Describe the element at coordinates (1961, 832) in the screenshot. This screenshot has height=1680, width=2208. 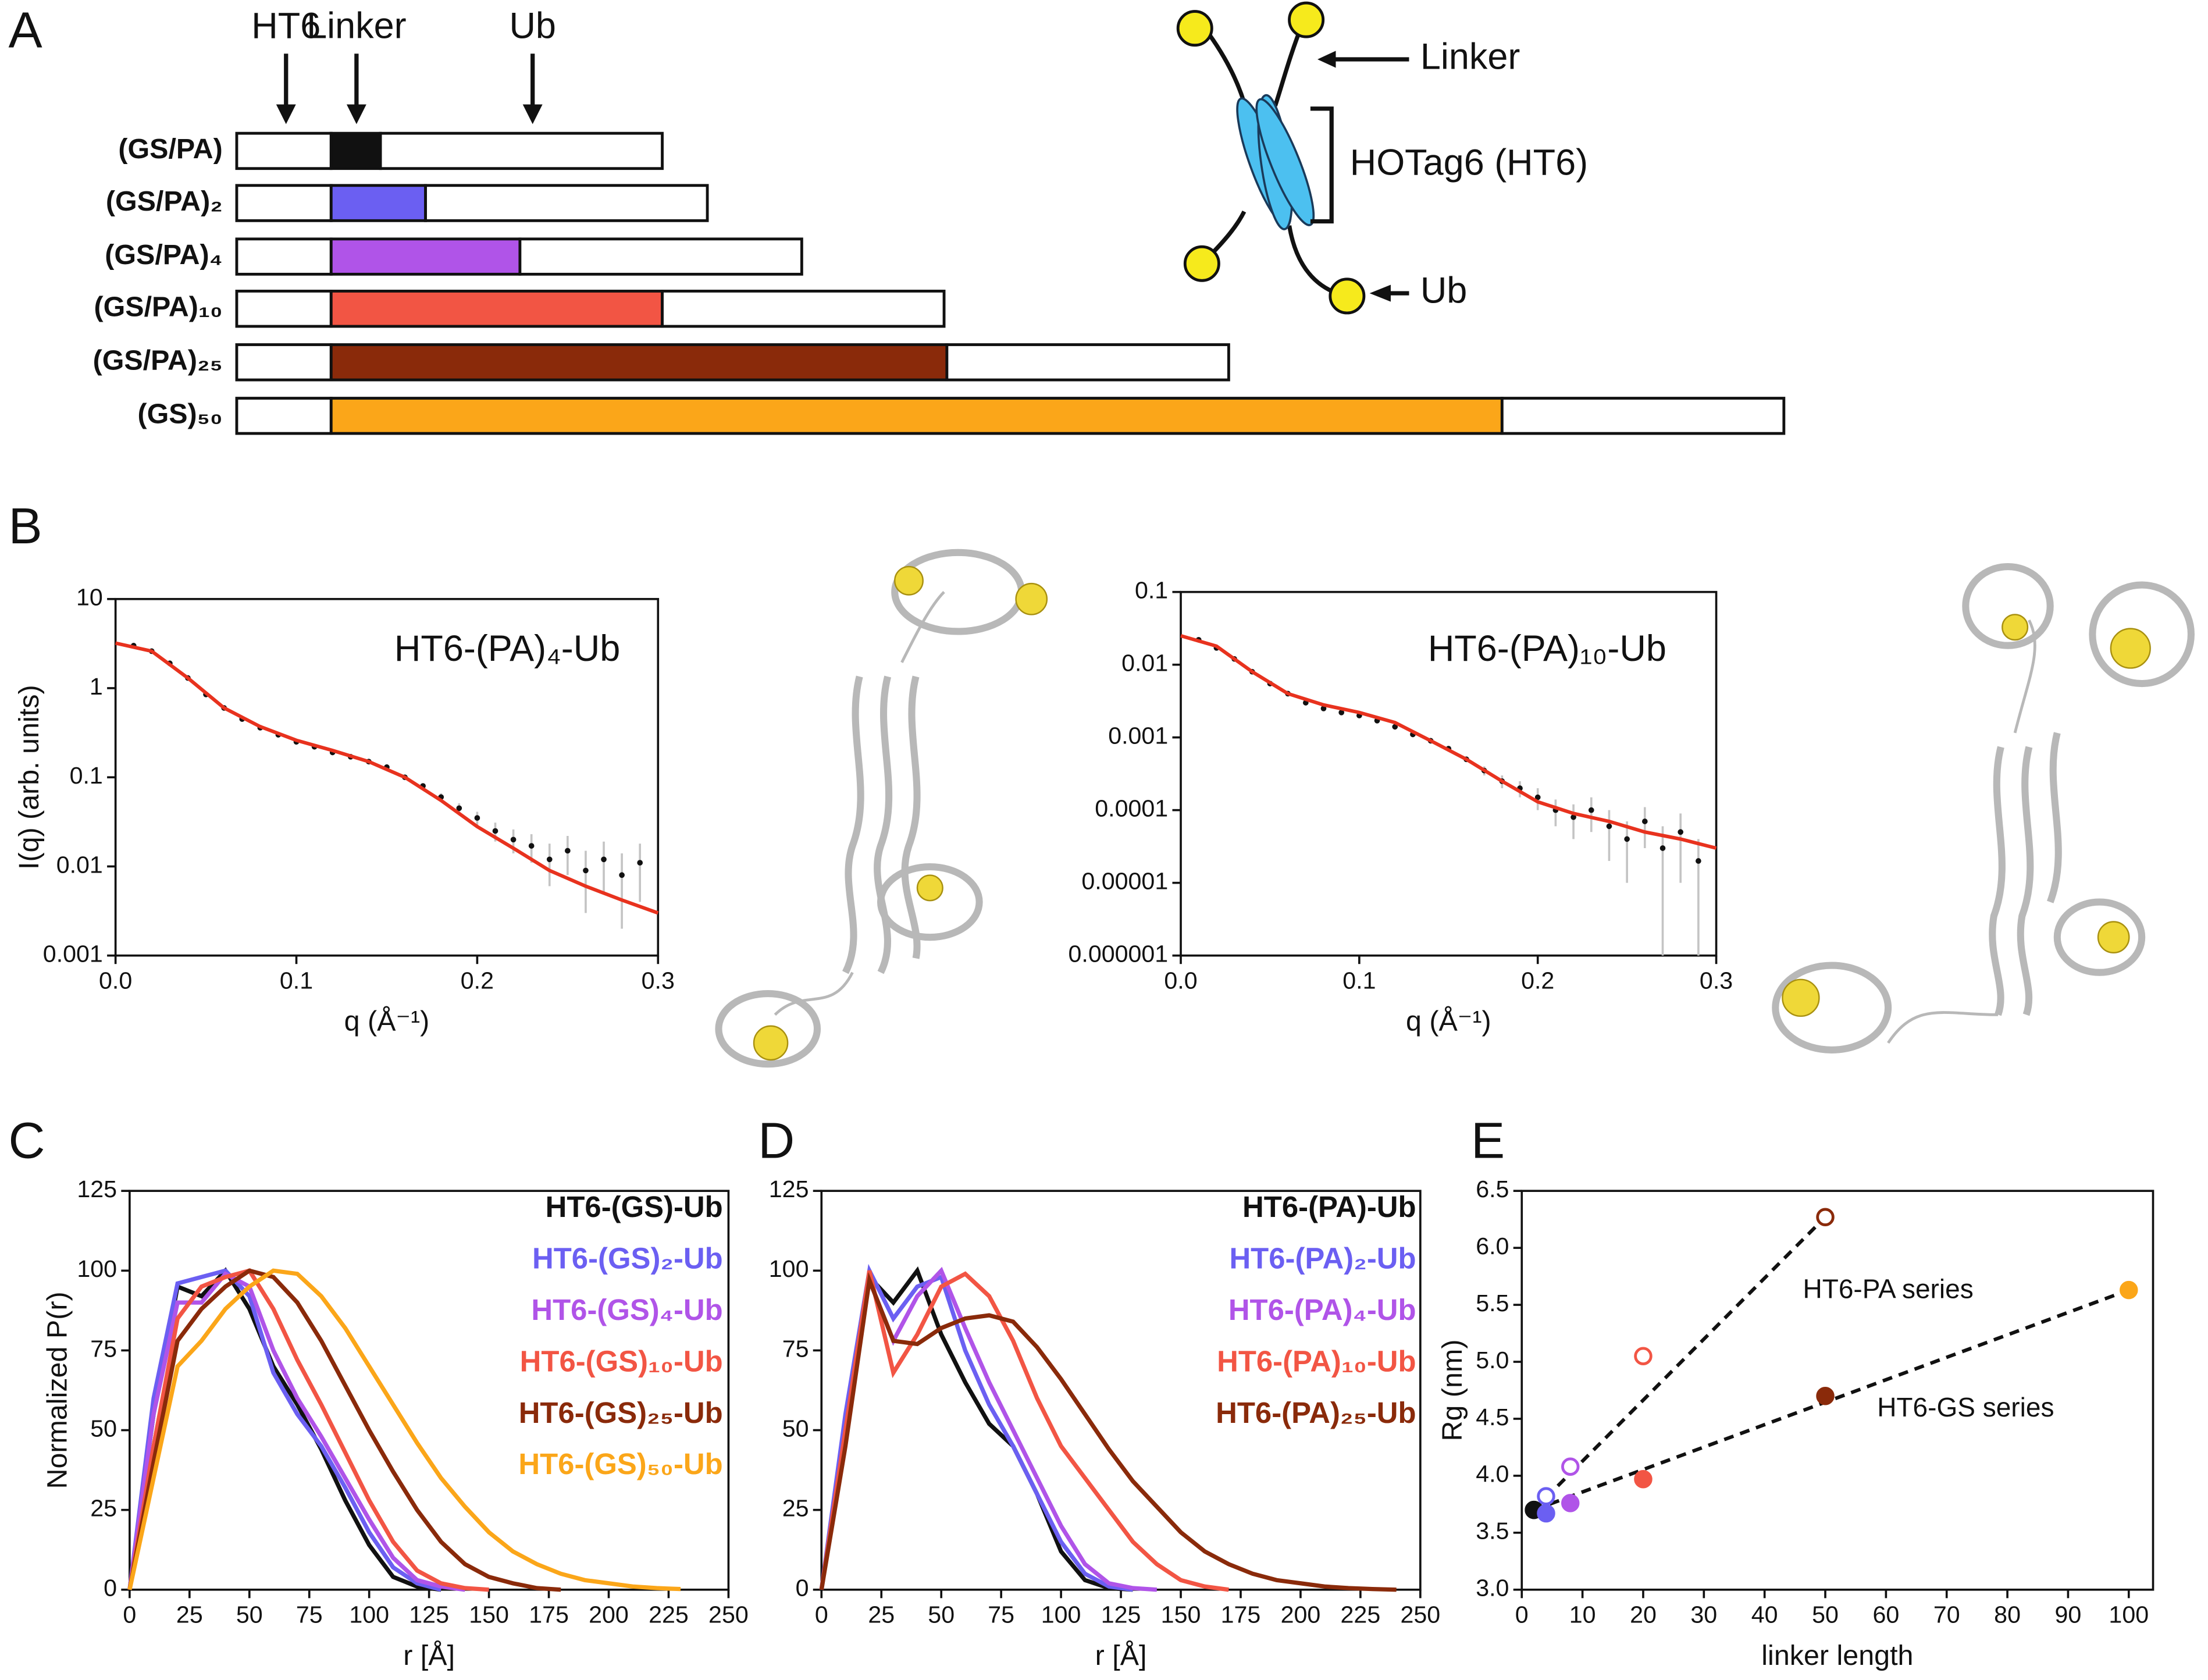
I see `linker-strand` at that location.